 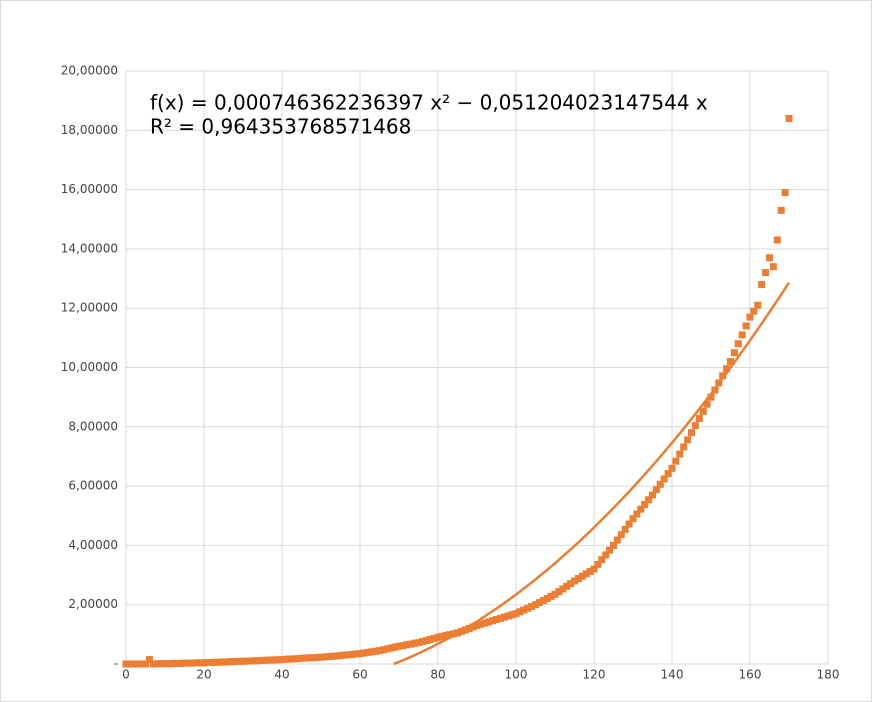 What do you see at coordinates (116, 664) in the screenshot?
I see `y-tick-label: -` at bounding box center [116, 664].